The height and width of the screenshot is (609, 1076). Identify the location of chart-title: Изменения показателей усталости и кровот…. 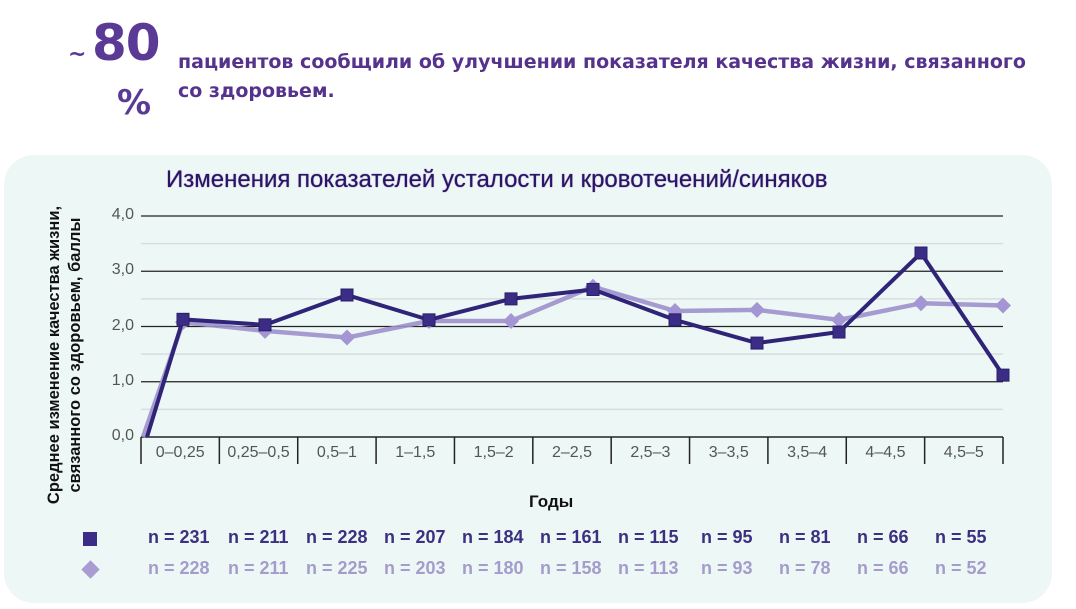
(497, 179).